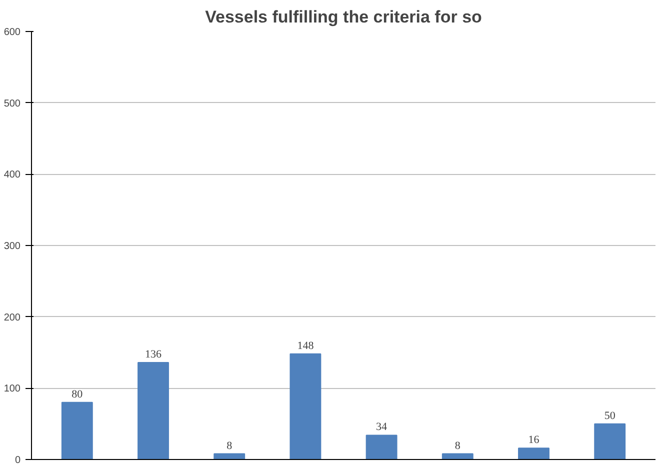 This screenshot has height=465, width=660. I want to click on data-label: 16, so click(534, 440).